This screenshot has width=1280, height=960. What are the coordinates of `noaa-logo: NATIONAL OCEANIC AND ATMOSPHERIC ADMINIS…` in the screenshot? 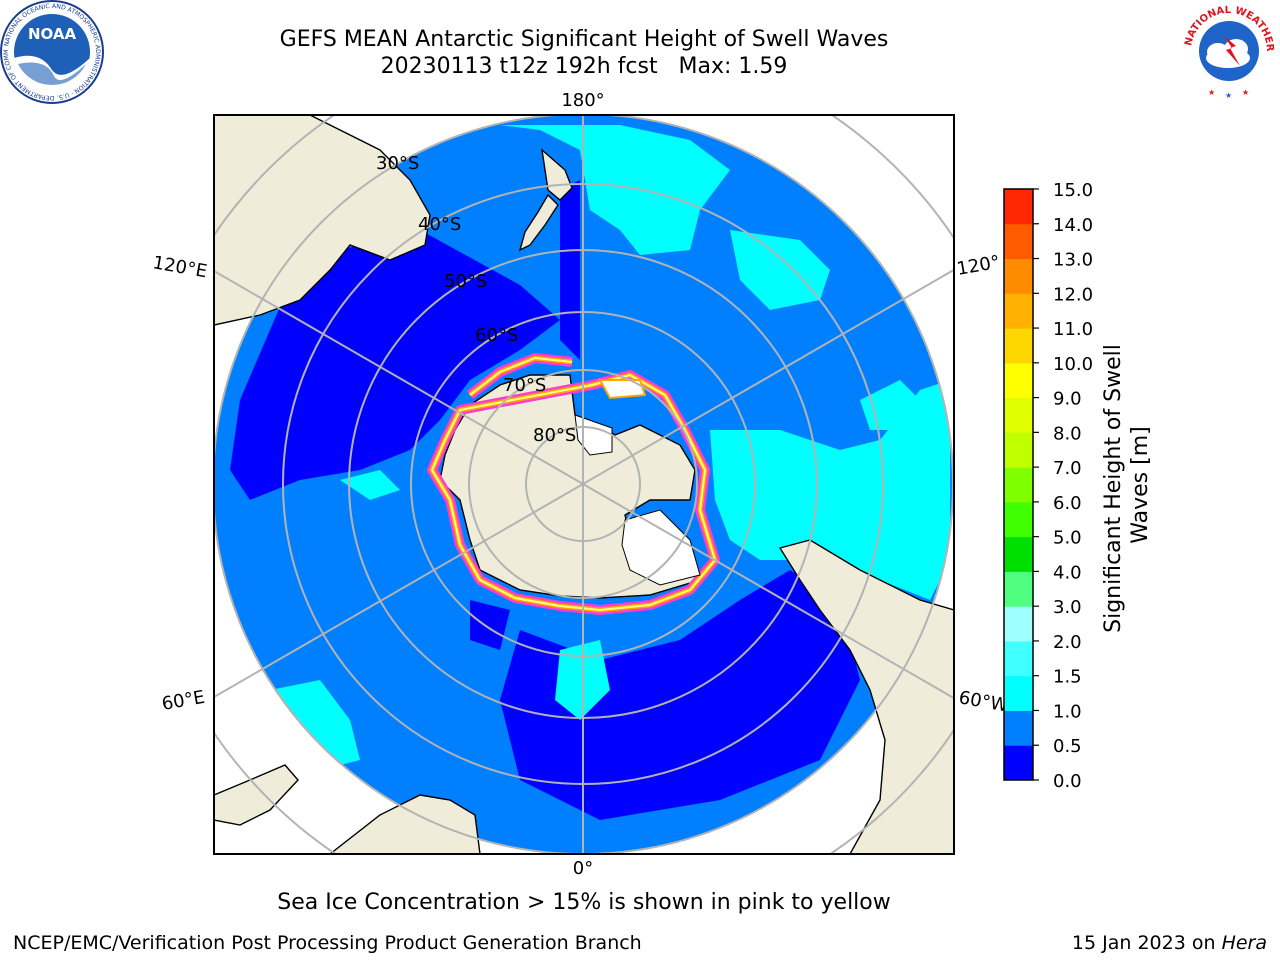 It's located at (52, 52).